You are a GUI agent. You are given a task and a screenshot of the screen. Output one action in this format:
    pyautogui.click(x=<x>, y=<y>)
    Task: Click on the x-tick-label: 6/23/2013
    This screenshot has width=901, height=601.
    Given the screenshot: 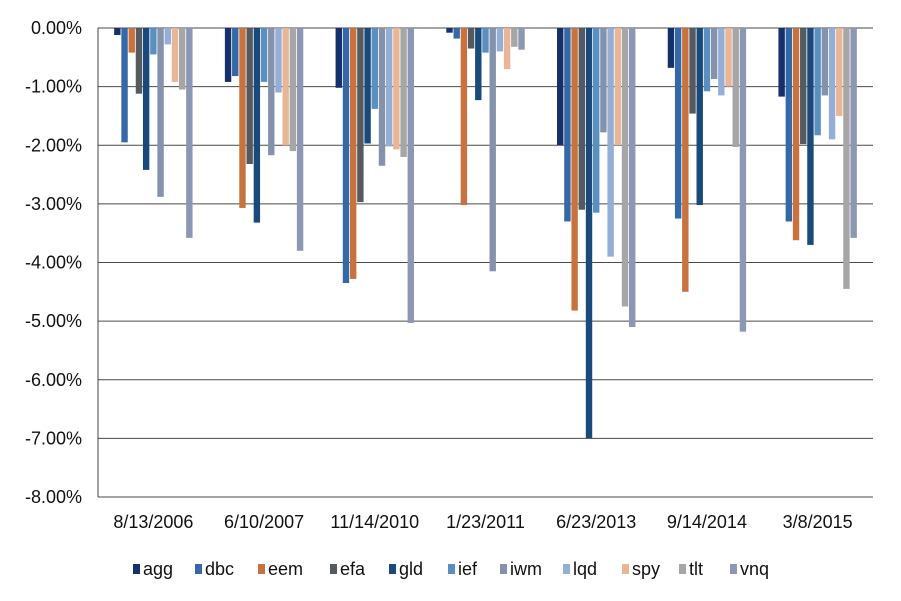 What is the action you would take?
    pyautogui.click(x=596, y=522)
    